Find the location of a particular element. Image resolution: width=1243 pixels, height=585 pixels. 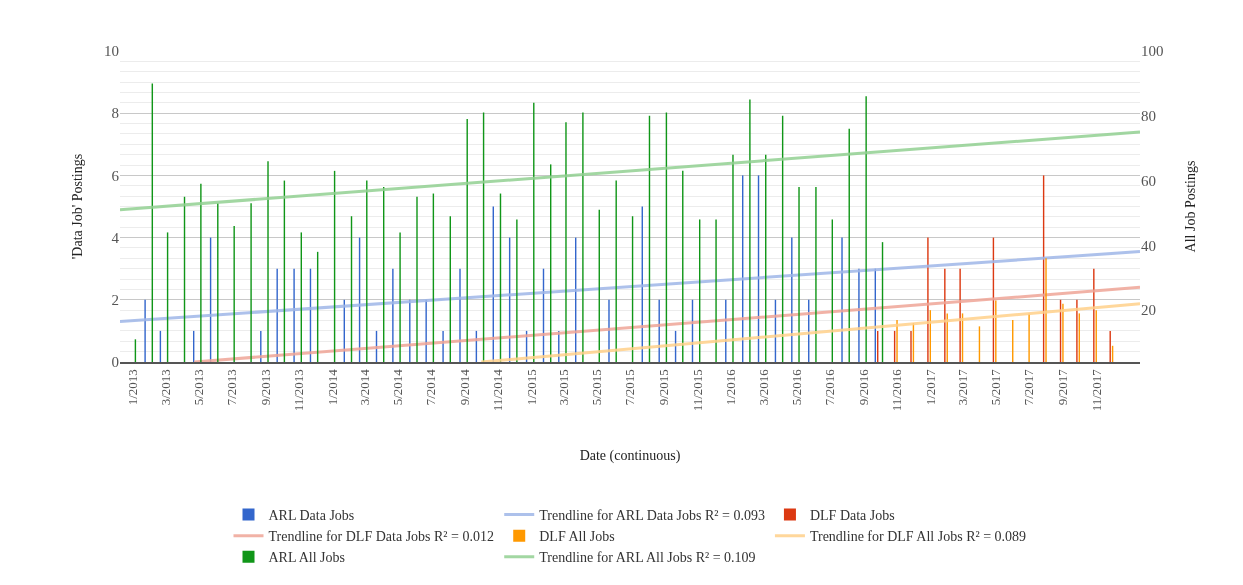

x-tick-label: 7/2014 is located at coordinates (431, 387).